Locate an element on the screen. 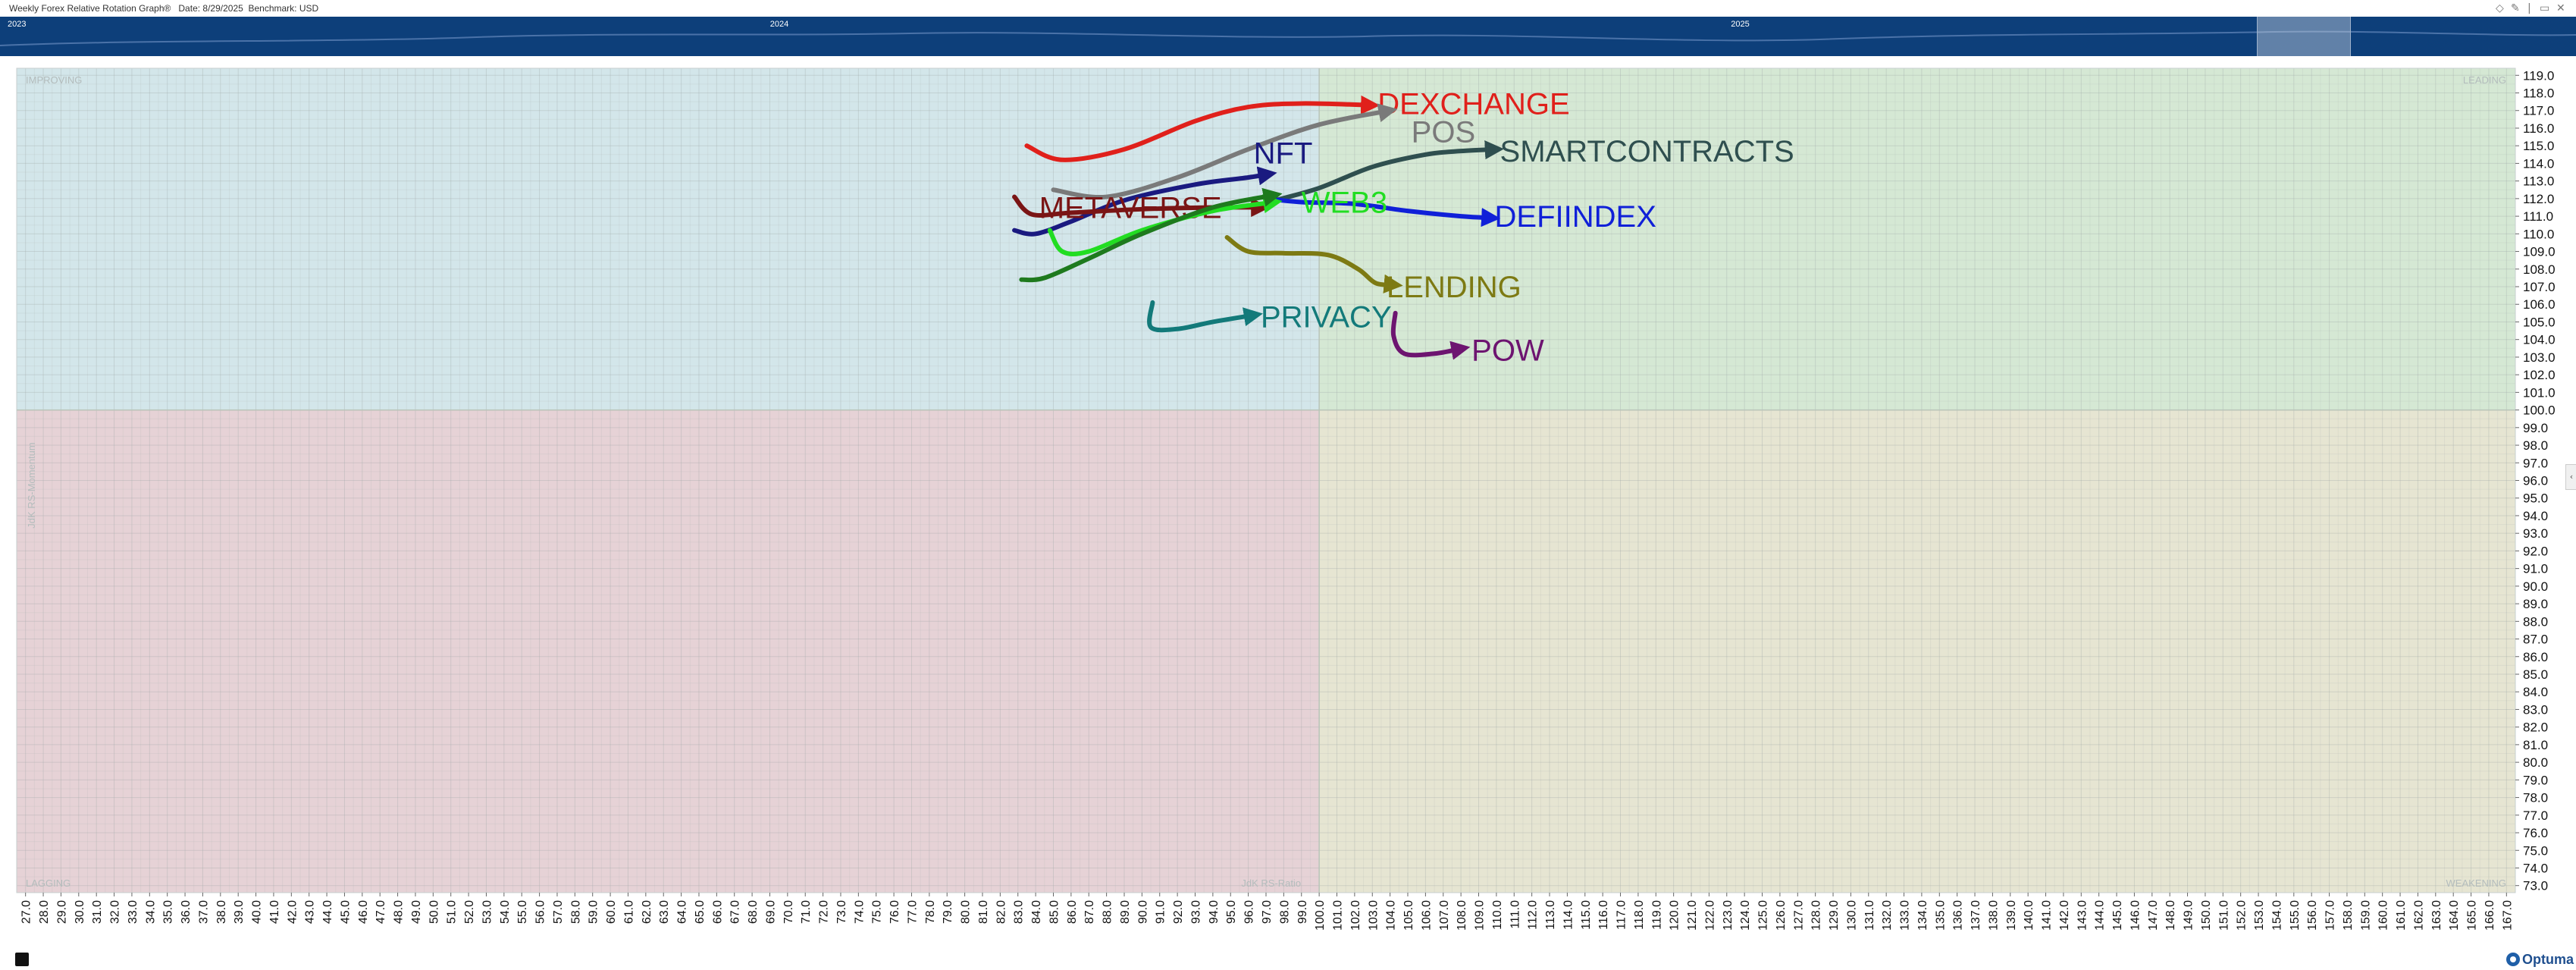 The width and height of the screenshot is (2576, 970). timeline-trace is located at coordinates (1288, 38).